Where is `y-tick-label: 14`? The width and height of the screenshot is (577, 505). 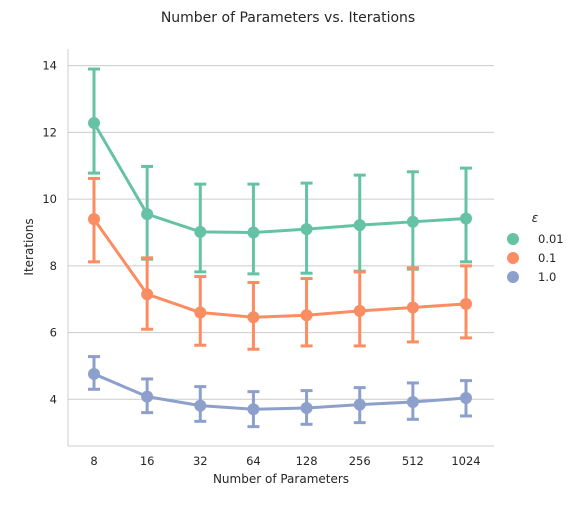
y-tick-label: 14 is located at coordinates (49, 66).